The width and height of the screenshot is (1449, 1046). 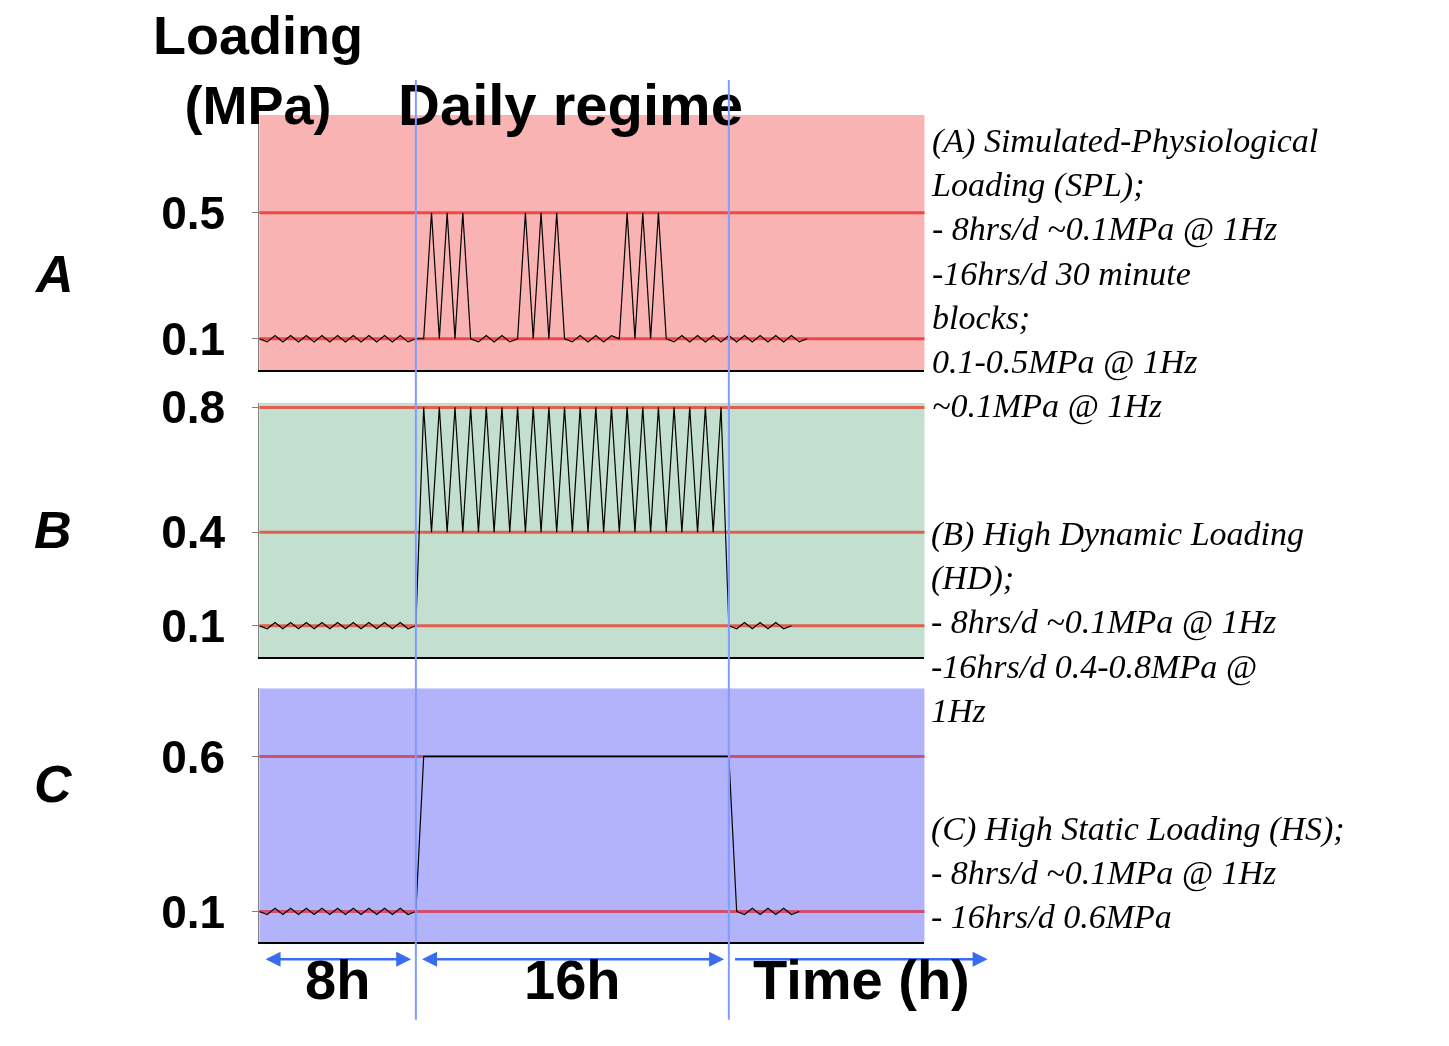 I want to click on text: 16h, so click(x=572, y=979).